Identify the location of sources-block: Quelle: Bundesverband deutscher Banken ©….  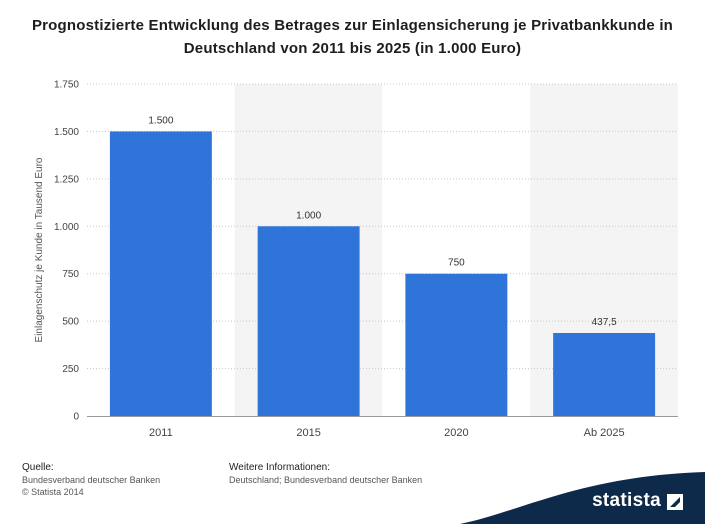
(117, 480).